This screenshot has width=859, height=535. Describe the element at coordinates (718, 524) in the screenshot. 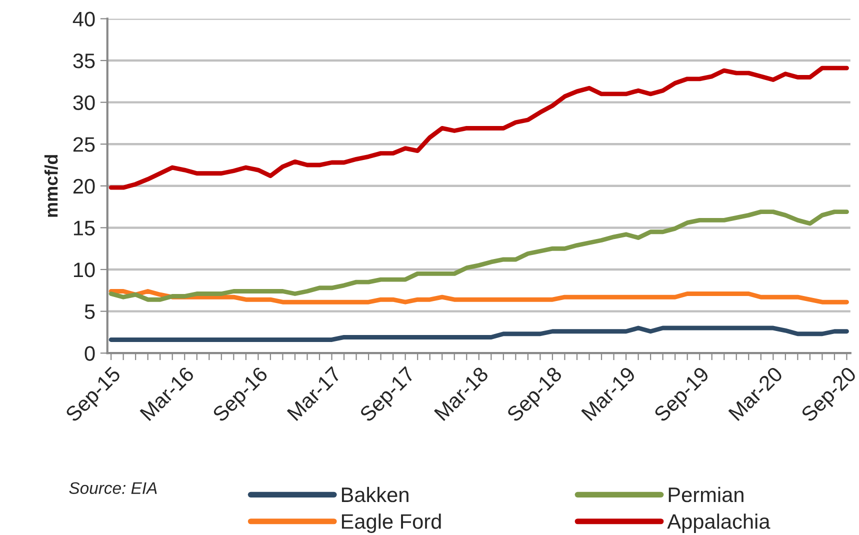

I see `legend-label: Appalachia` at that location.